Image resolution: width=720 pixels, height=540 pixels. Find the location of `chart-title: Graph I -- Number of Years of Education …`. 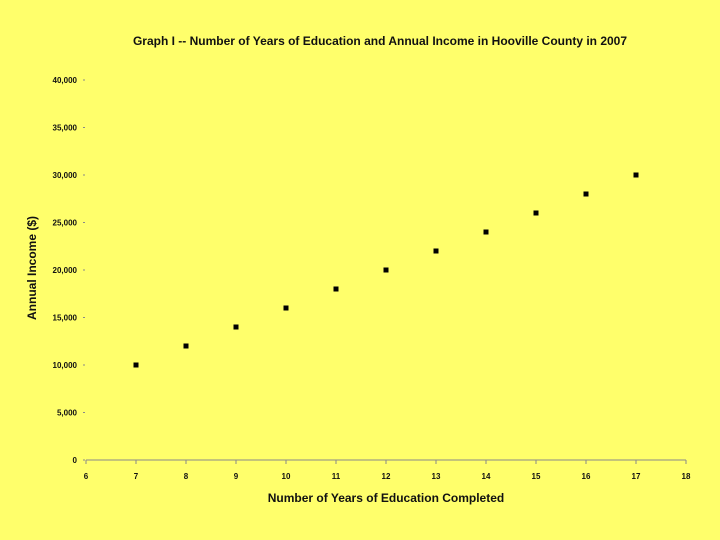

chart-title: Graph I -- Number of Years of Education … is located at coordinates (380, 41).